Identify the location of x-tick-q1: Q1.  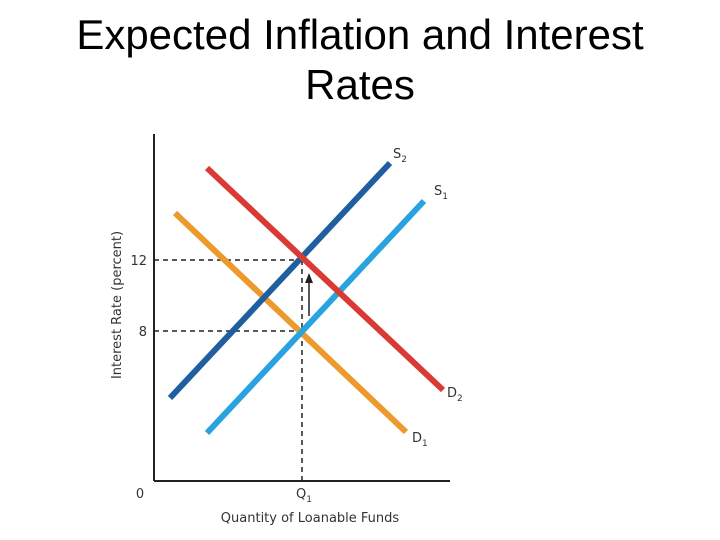
(304, 496).